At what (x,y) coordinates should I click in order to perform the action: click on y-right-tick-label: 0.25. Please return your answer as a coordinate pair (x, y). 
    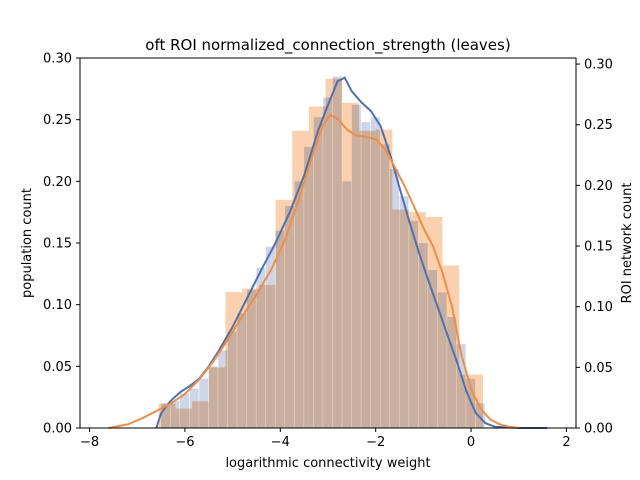
    Looking at the image, I should click on (598, 125).